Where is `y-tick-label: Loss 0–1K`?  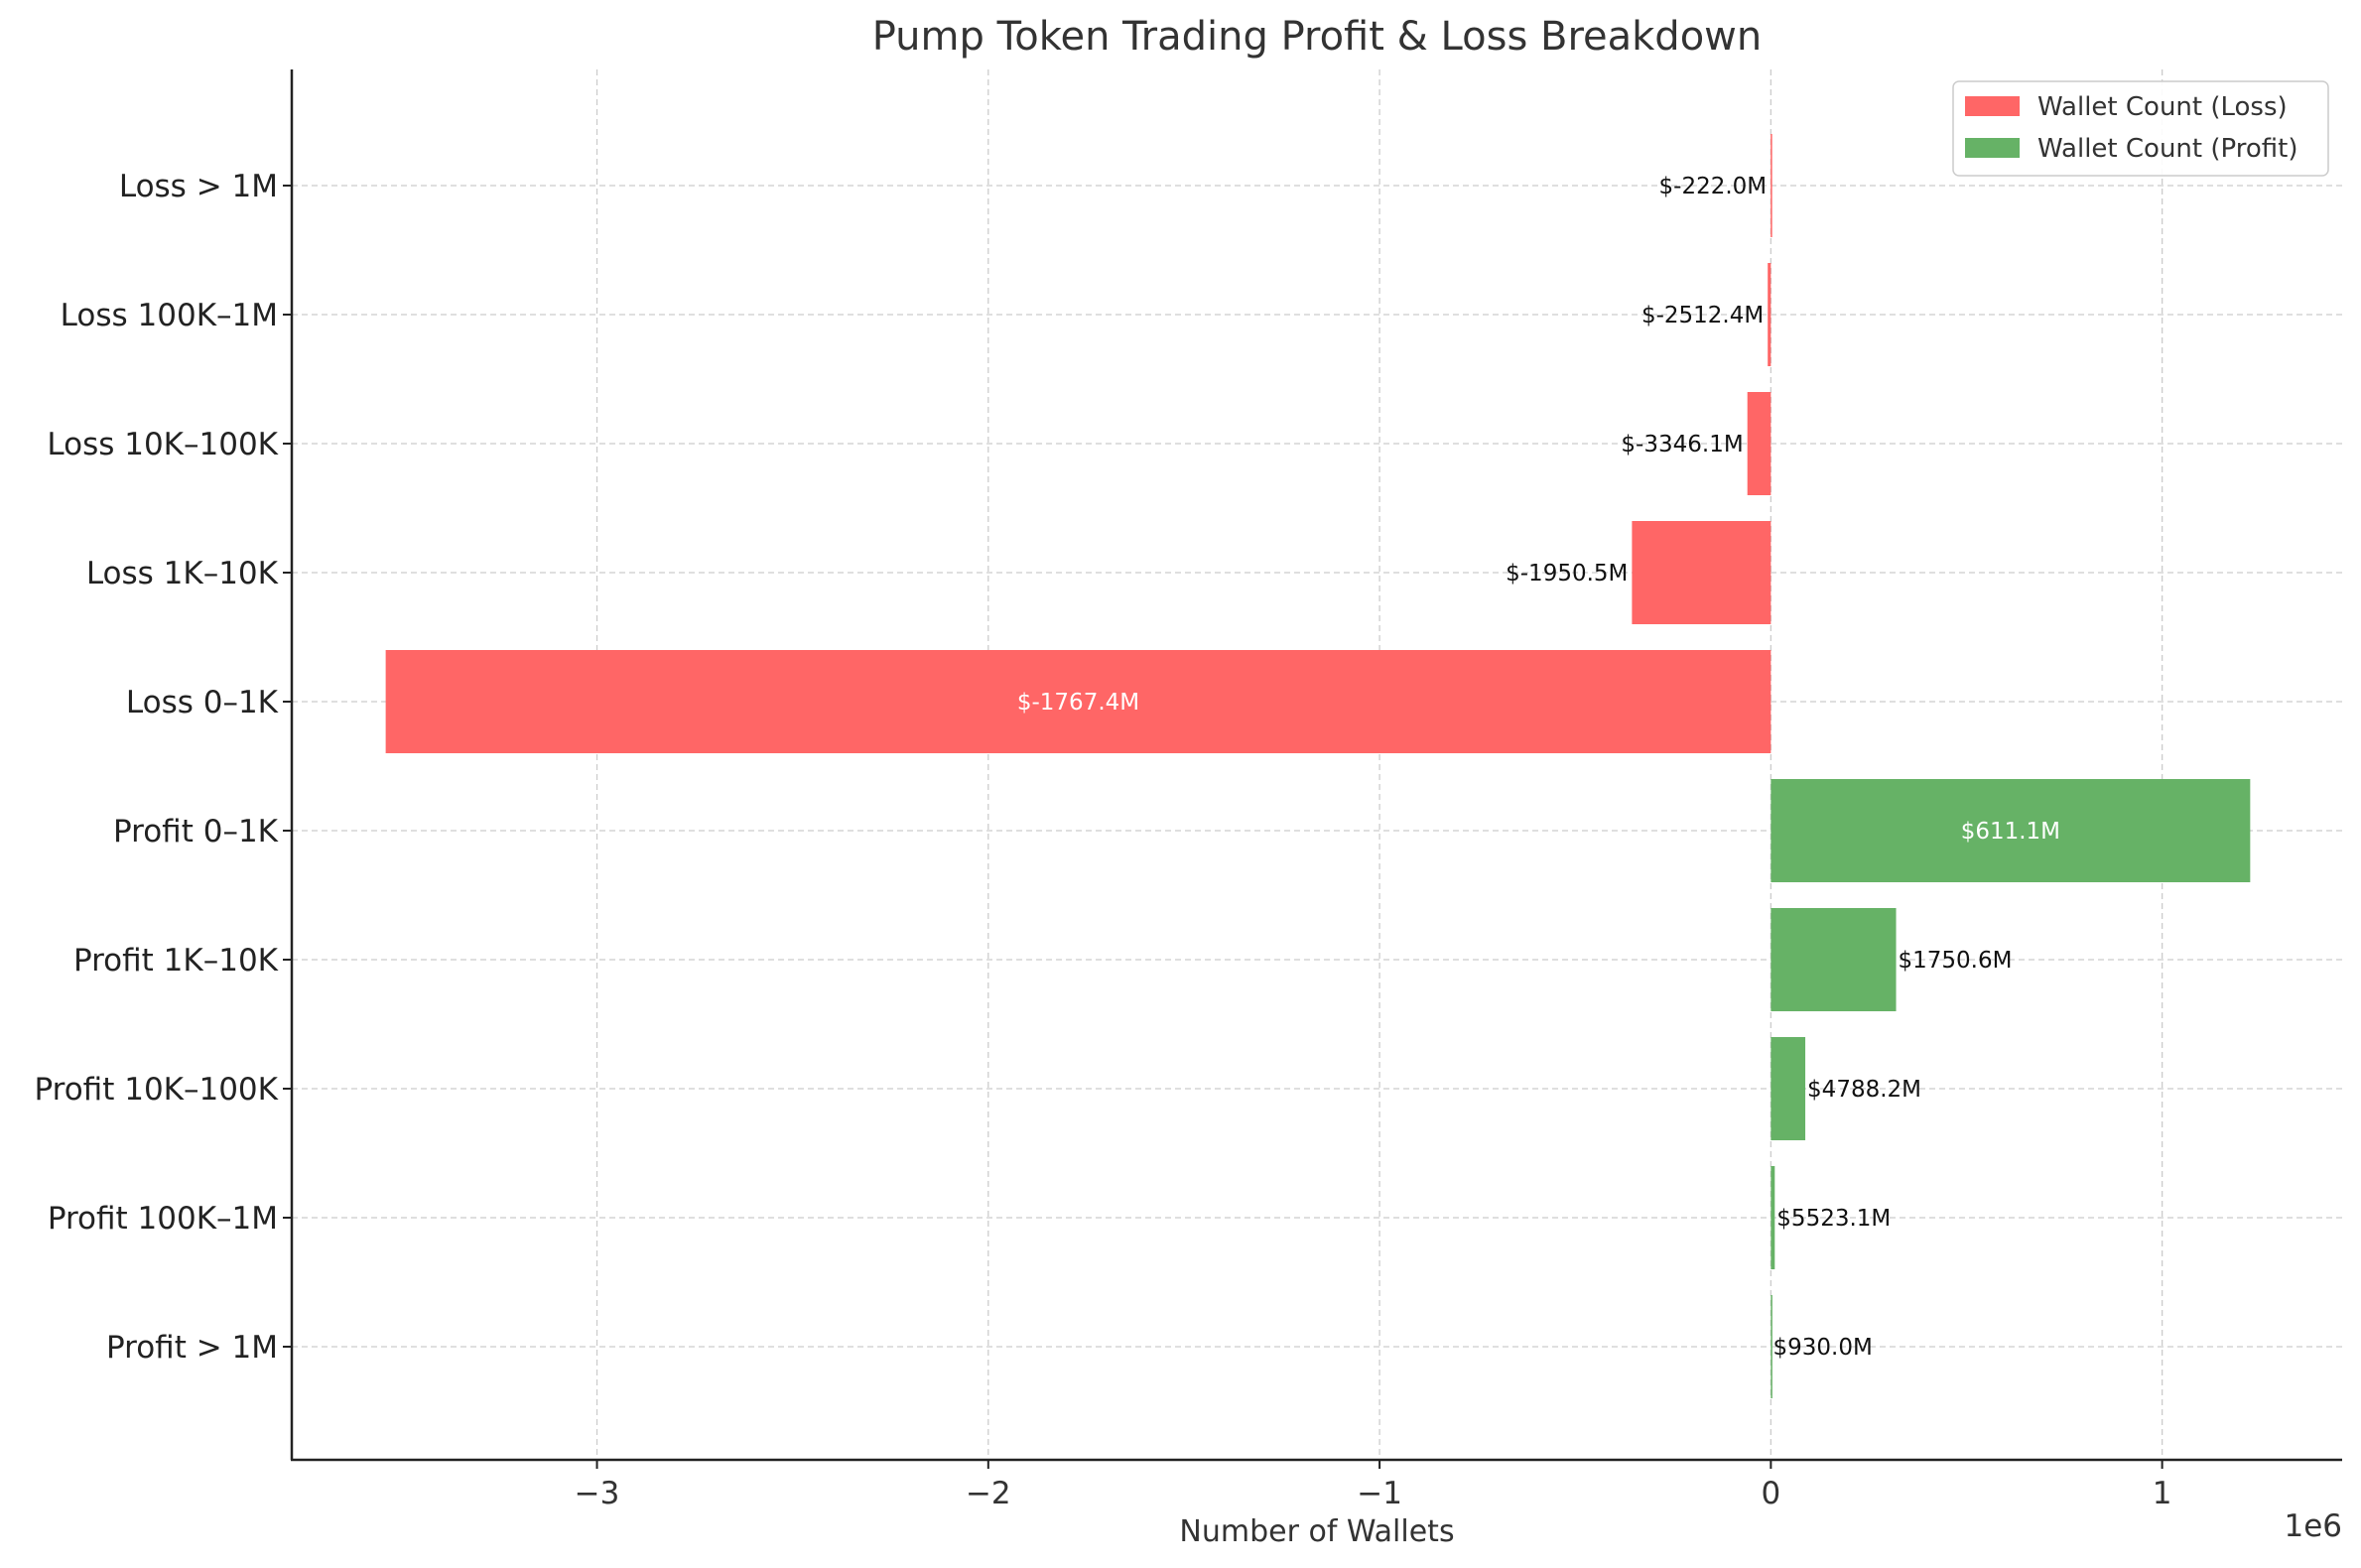 y-tick-label: Loss 0–1K is located at coordinates (202, 702).